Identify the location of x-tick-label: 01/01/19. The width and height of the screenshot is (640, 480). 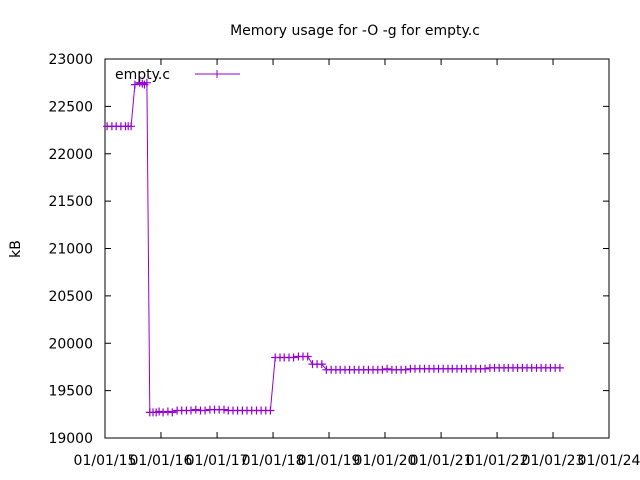
(329, 461).